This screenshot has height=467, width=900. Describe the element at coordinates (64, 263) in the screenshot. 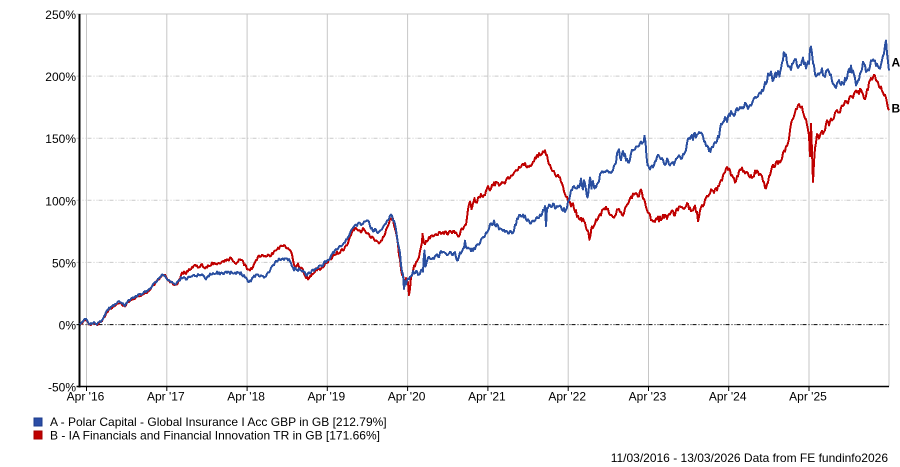

I see `svg-text: 50%` at that location.